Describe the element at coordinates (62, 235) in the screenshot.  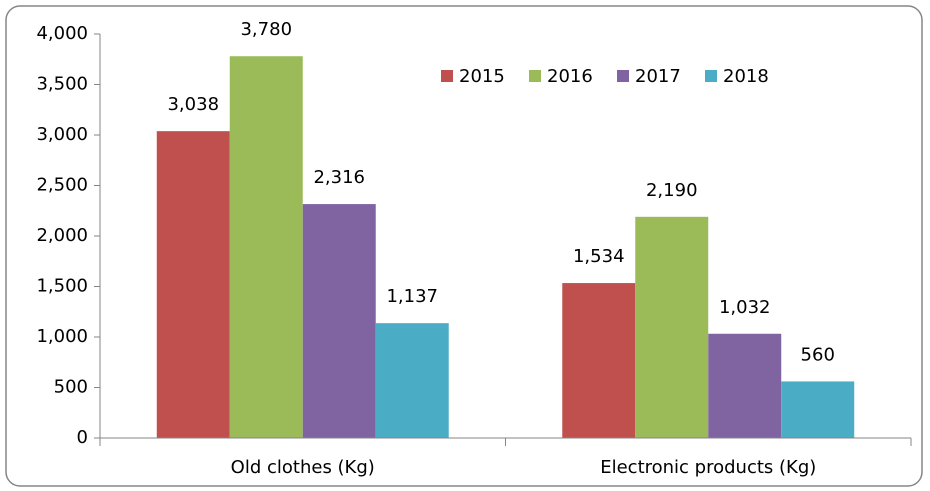
I see `y-tick-label: 2,000` at that location.